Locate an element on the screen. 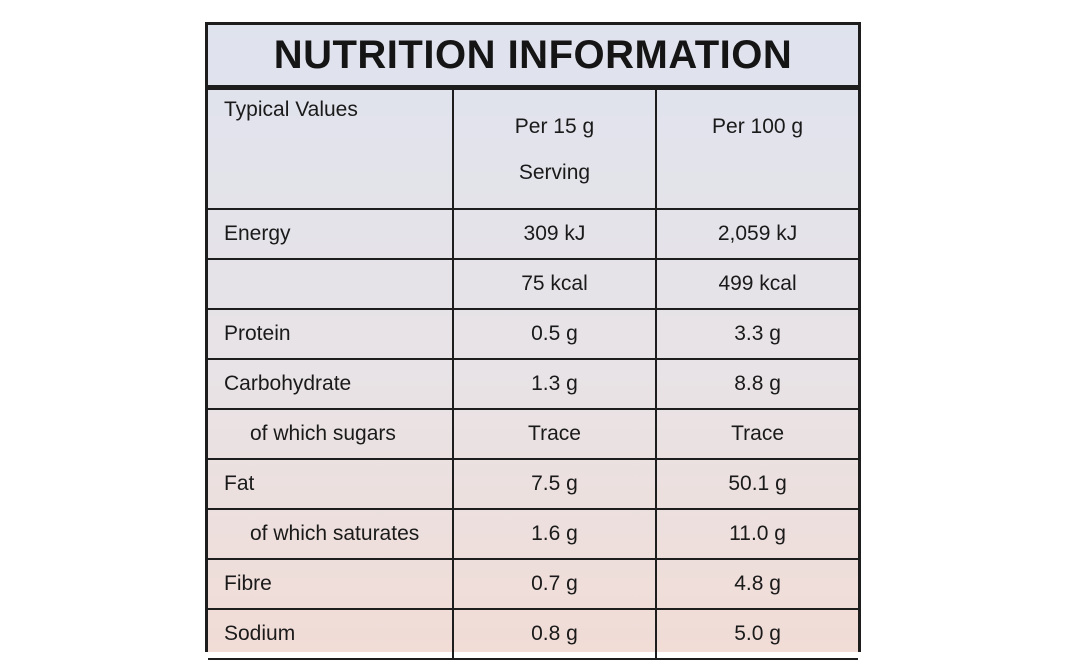 Image resolution: width=1068 pixels, height=671 pixels. per-serving-header-line1: Per 15 g is located at coordinates (554, 126).